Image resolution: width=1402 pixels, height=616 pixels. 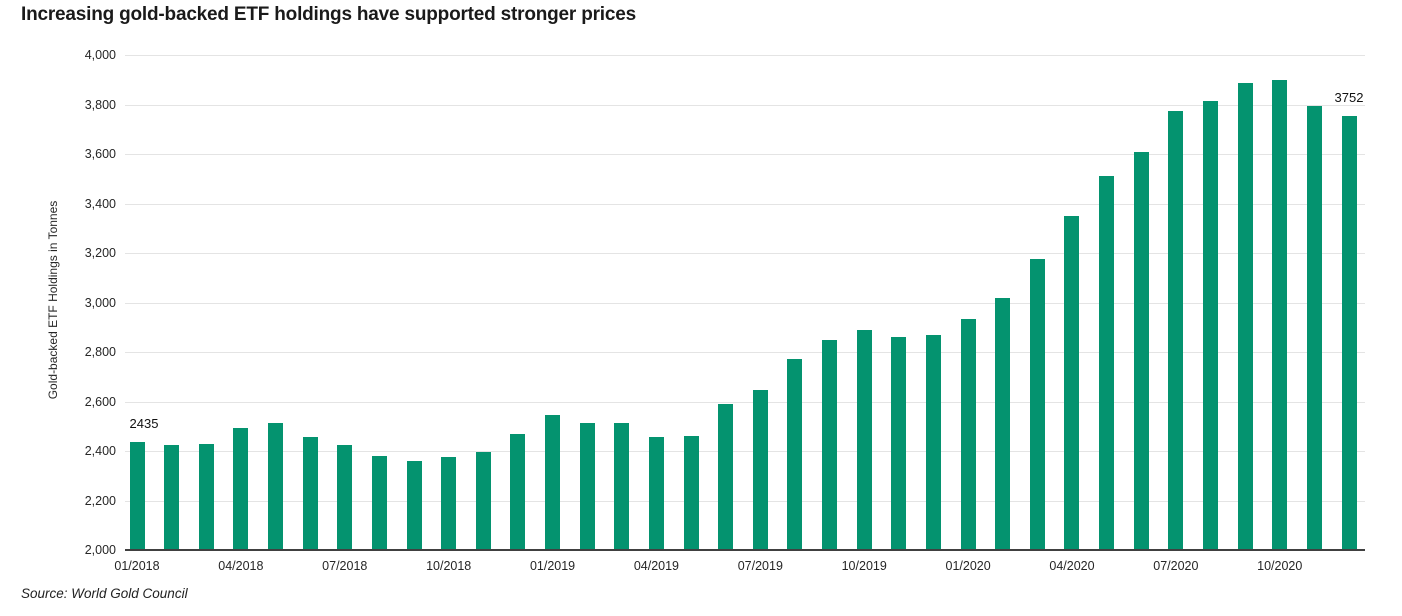 I want to click on x-tick-label: 10/2018, so click(x=449, y=566).